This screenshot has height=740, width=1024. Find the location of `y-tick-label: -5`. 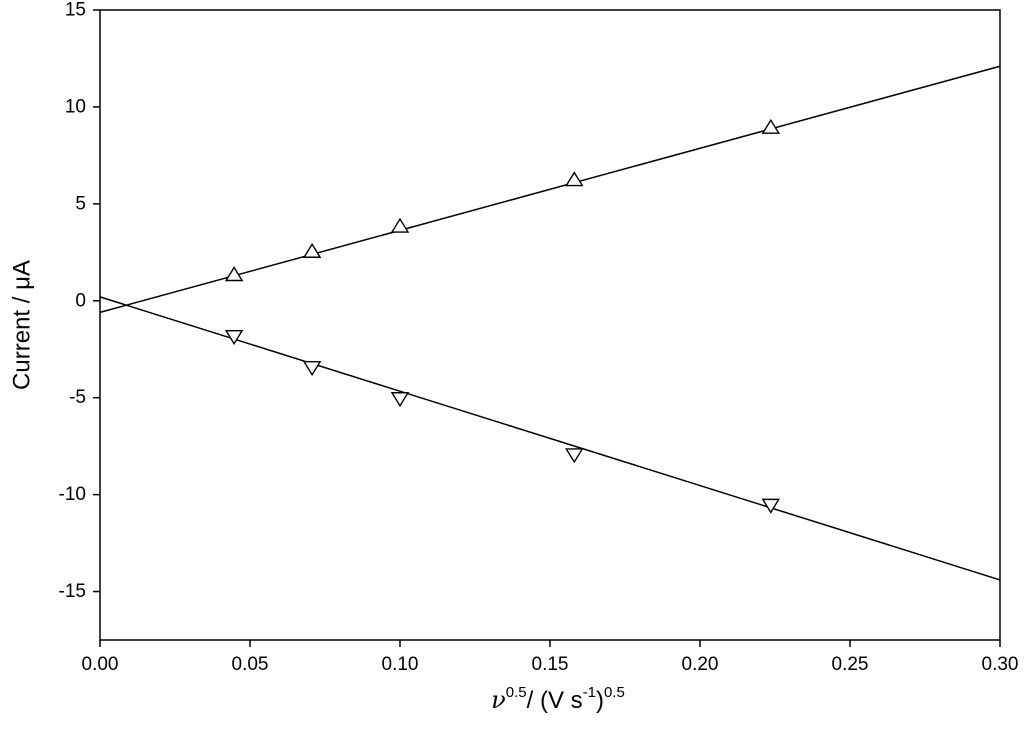

y-tick-label: -5 is located at coordinates (77, 397).